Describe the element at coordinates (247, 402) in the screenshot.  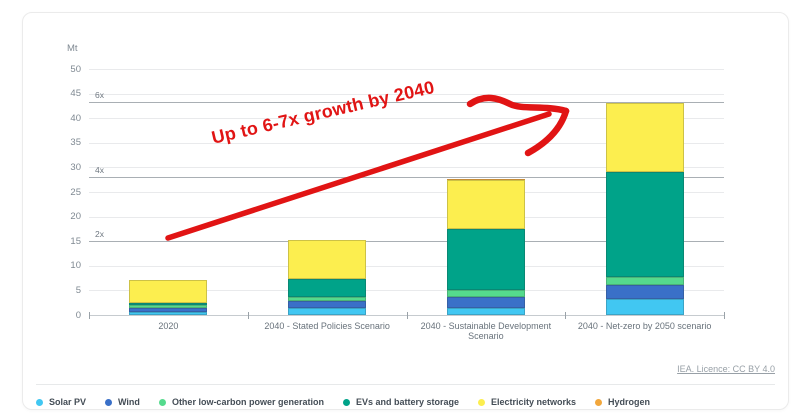
I see `legend-label: Other low-carbon power generation` at that location.